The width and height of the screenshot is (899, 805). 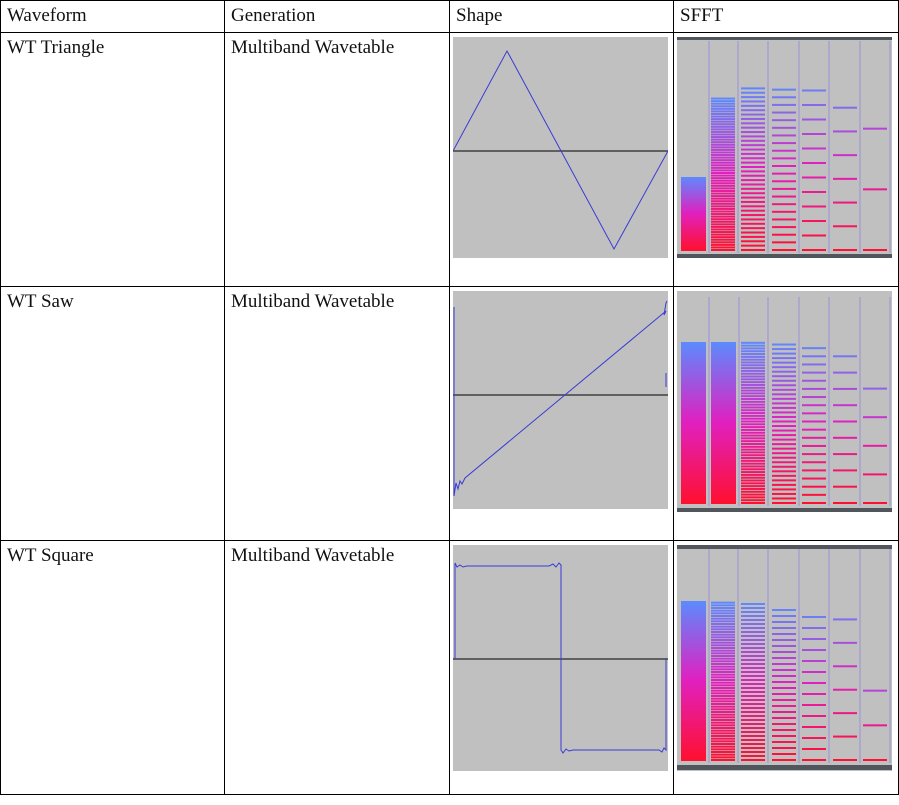 I want to click on spectrogram-top-bar, so click(x=784, y=547).